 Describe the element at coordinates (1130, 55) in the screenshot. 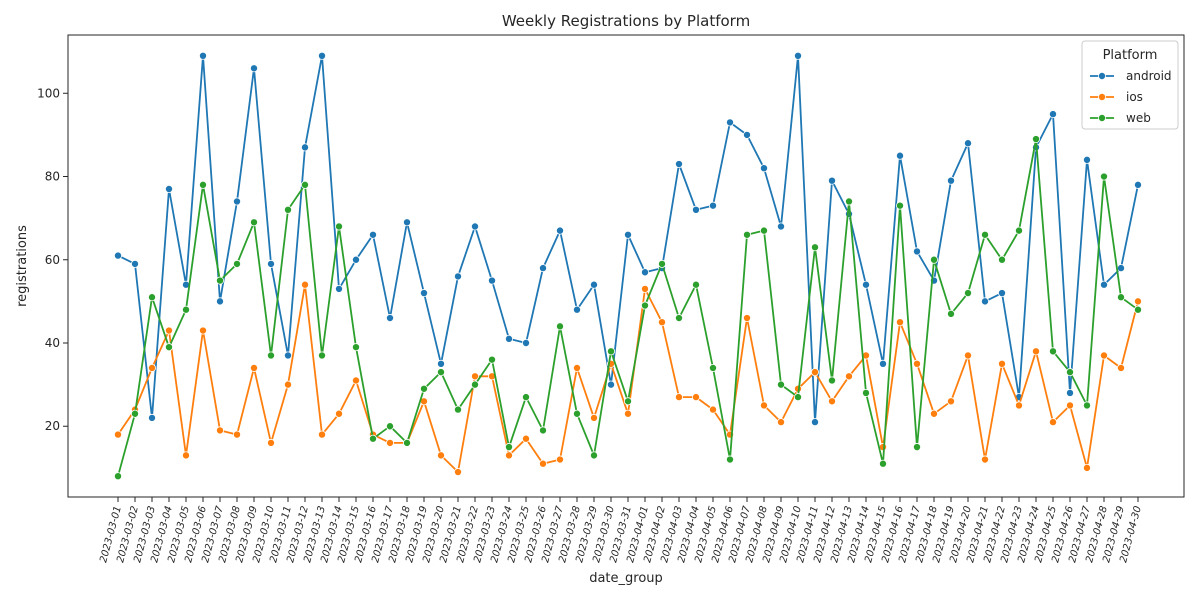

I see `legend-title: Platform` at that location.